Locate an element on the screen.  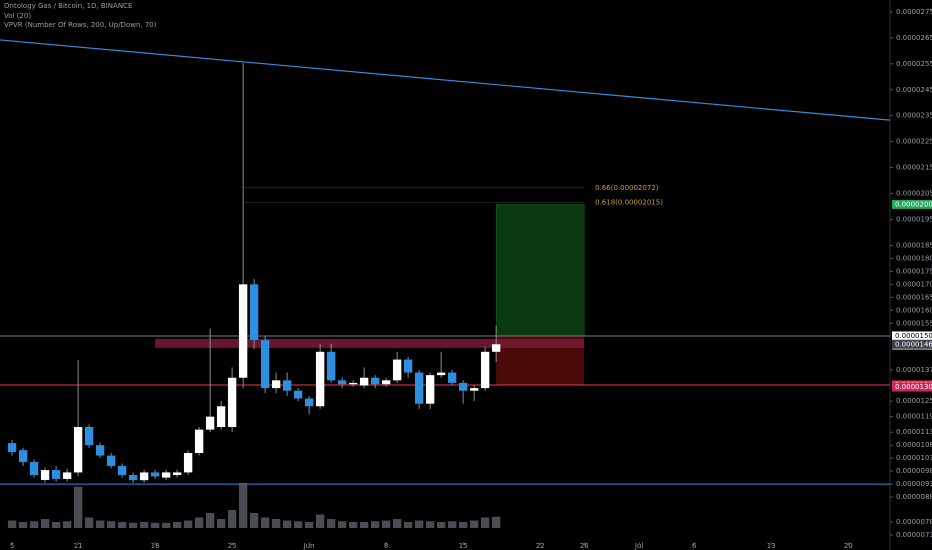
y-tick-label: 0.00000734 is located at coordinates (914, 535).